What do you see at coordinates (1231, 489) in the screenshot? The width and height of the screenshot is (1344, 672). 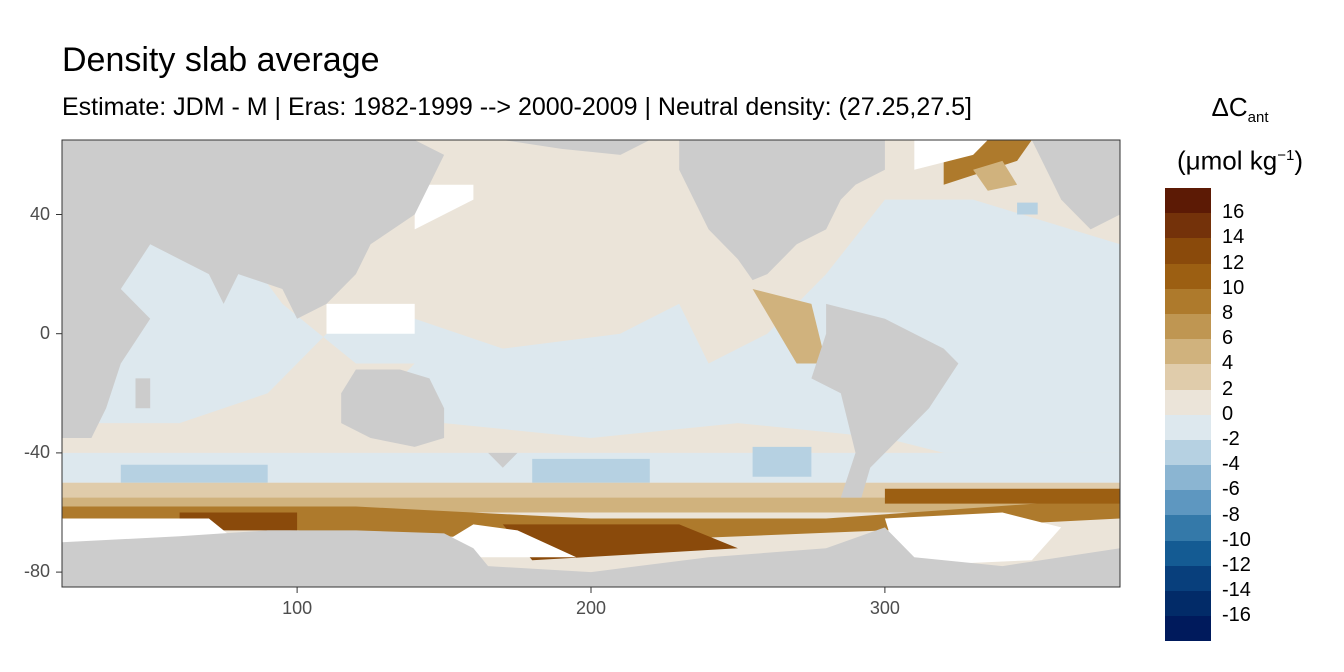 I see `colorbar-label: -6` at bounding box center [1231, 489].